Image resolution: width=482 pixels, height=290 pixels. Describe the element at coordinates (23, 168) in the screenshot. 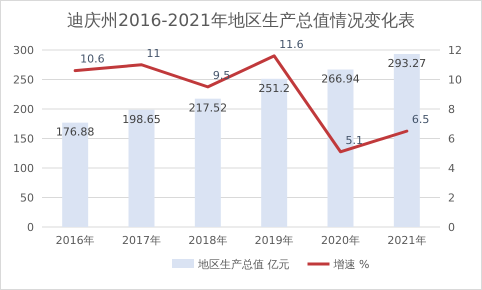

I see `y-tick-label: 100` at that location.